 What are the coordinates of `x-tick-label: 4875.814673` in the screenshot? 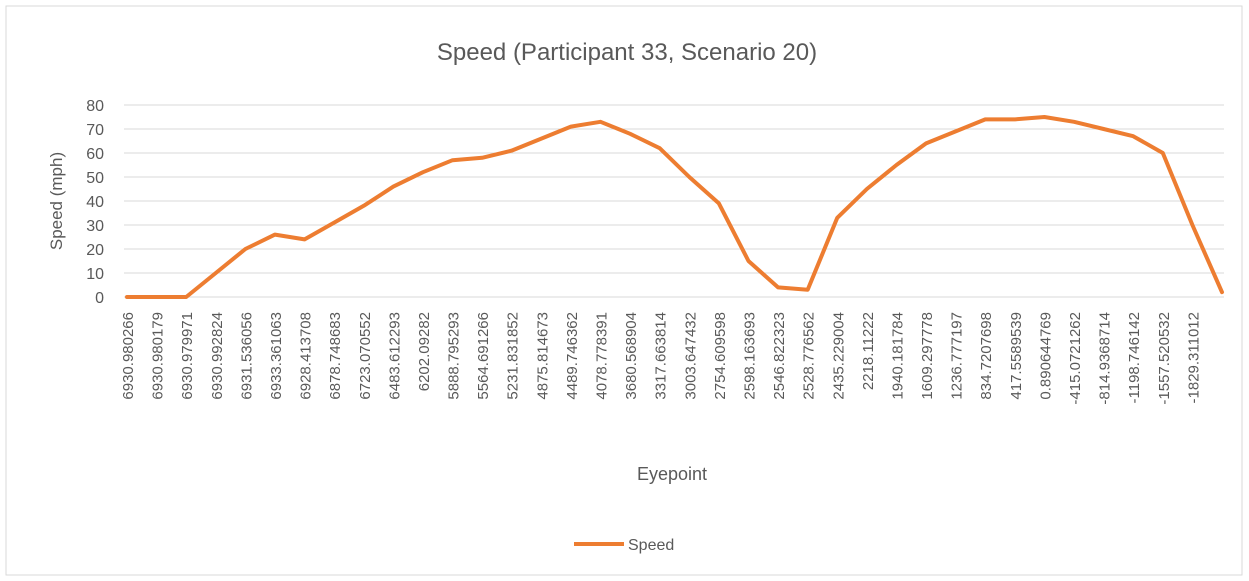 It's located at (542, 356).